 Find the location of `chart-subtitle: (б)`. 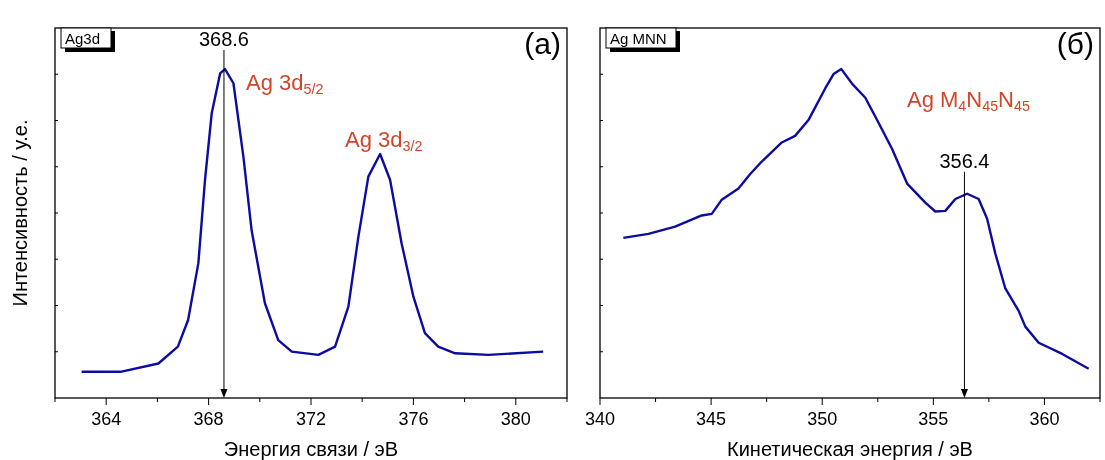

chart-subtitle: (б) is located at coordinates (1075, 43).